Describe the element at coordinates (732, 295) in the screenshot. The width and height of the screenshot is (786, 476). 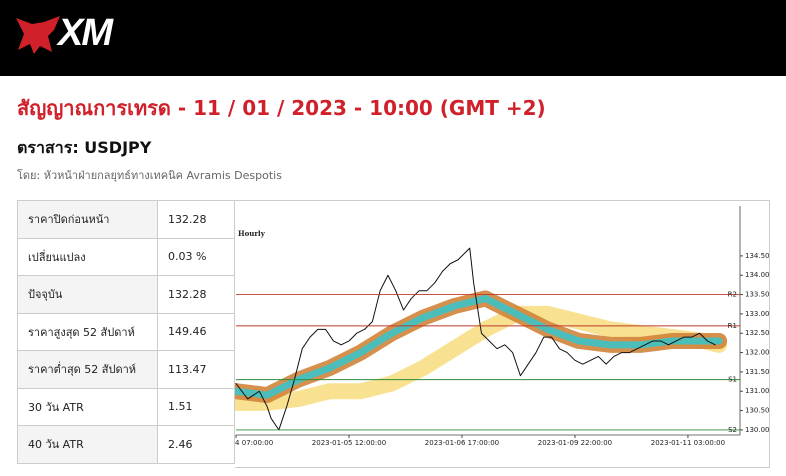
I see `level-label: R2` at that location.